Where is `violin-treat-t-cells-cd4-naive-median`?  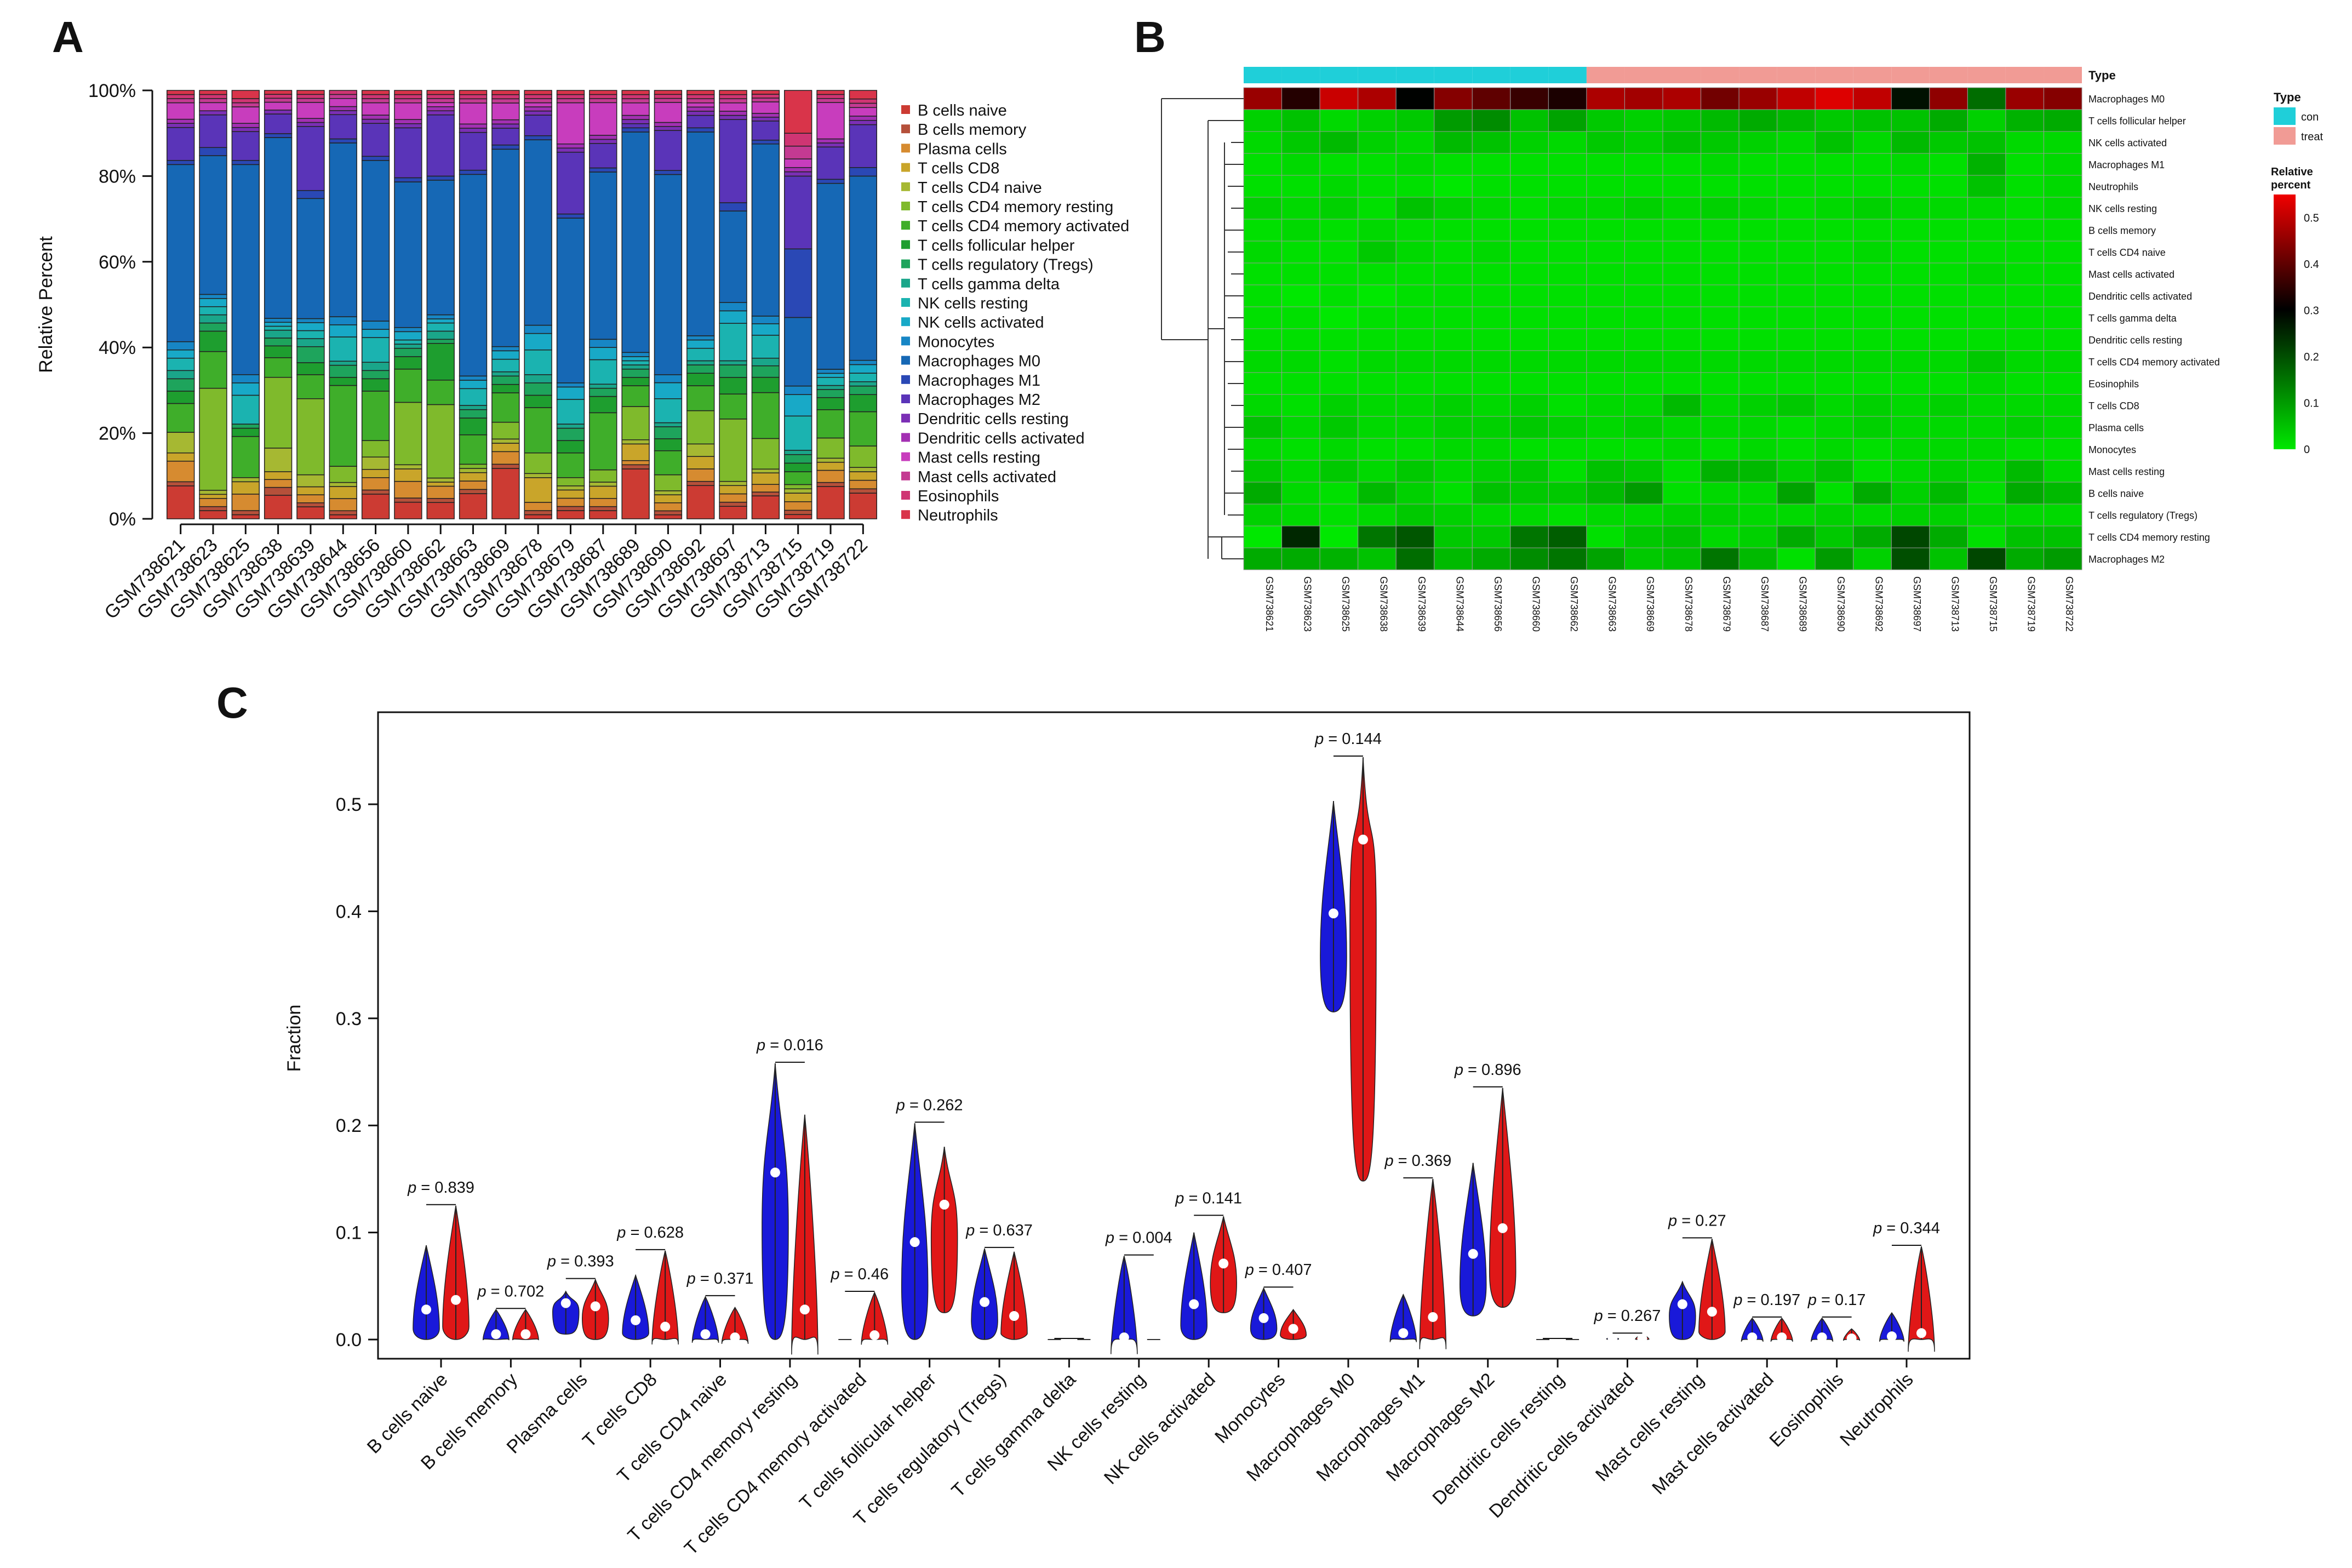
violin-treat-t-cells-cd4-naive-median is located at coordinates (735, 1337).